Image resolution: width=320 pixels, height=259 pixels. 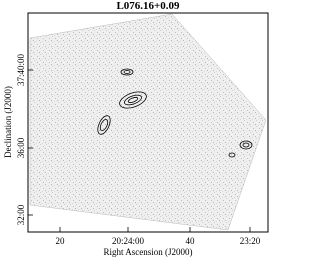 What do you see at coordinates (148, 252) in the screenshot?
I see `x-axis-label: Right Ascension (J2000)` at bounding box center [148, 252].